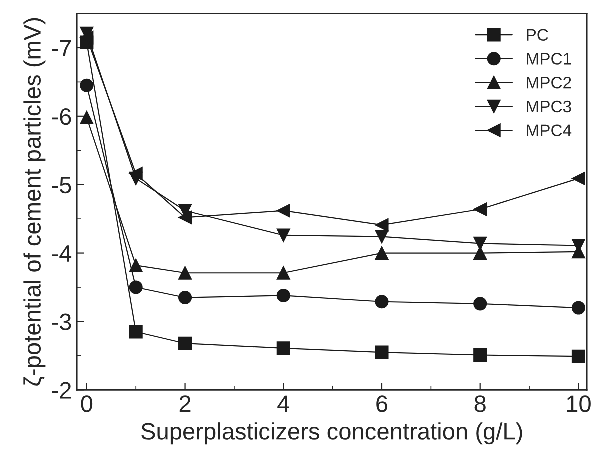 The width and height of the screenshot is (593, 459). What do you see at coordinates (480, 404) in the screenshot?
I see `x-tick-label: 8` at bounding box center [480, 404].